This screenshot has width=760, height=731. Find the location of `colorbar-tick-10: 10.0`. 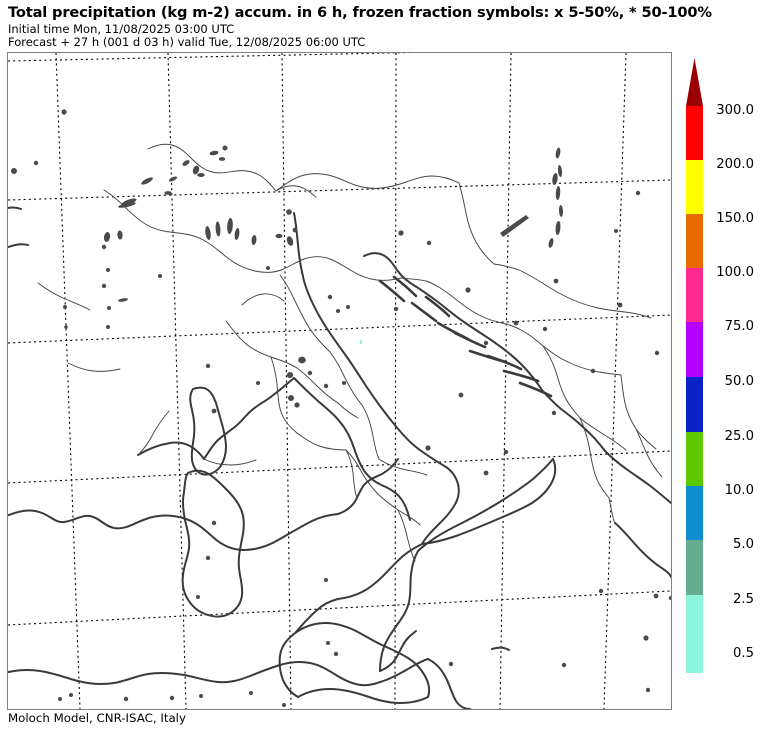

colorbar-tick-10: 10.0 is located at coordinates (739, 490).